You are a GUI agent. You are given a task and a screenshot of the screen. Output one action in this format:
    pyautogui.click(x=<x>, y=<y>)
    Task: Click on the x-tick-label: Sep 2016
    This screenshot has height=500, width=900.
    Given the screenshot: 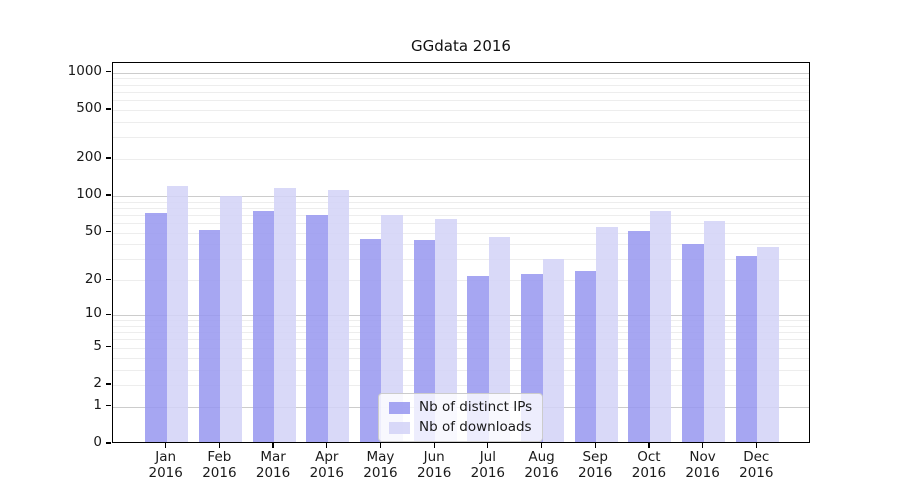 What is the action you would take?
    pyautogui.click(x=595, y=465)
    